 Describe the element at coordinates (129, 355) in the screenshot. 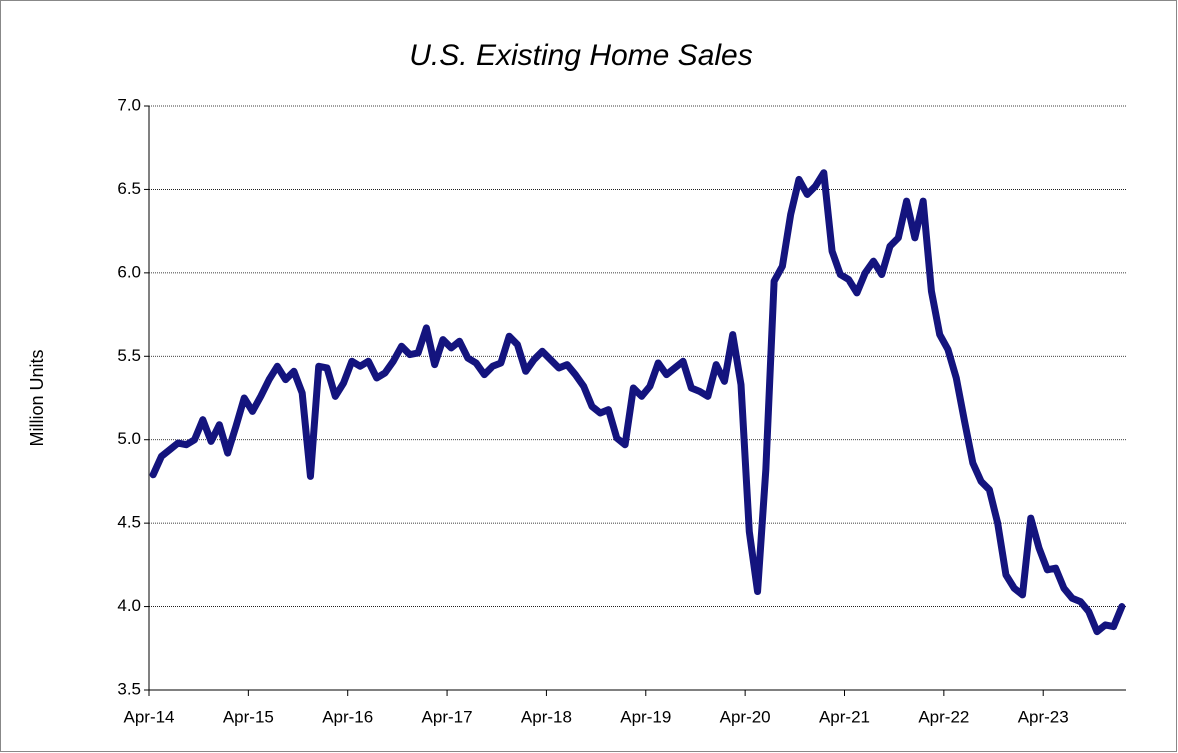

I see `y-tick-label: 5.5` at that location.